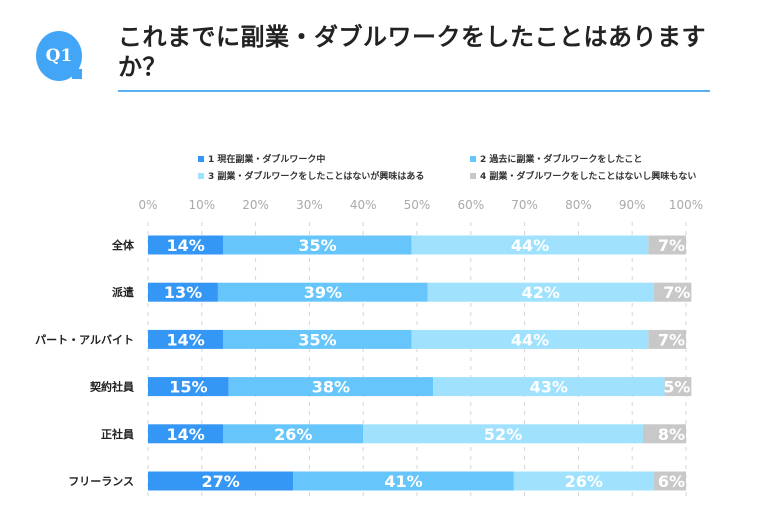  I want to click on category-label: 契約社員, so click(111, 387).